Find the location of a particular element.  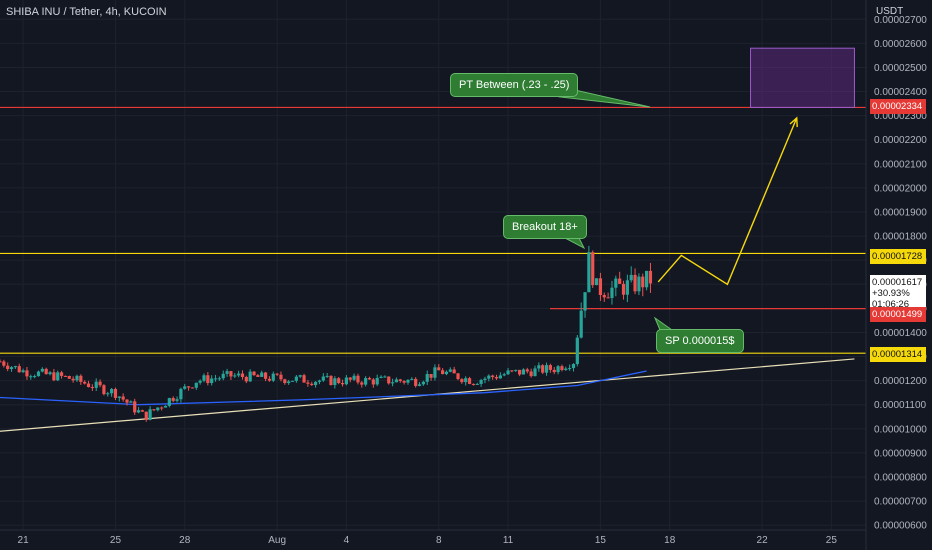

x-tick-label: 22 is located at coordinates (763, 540).